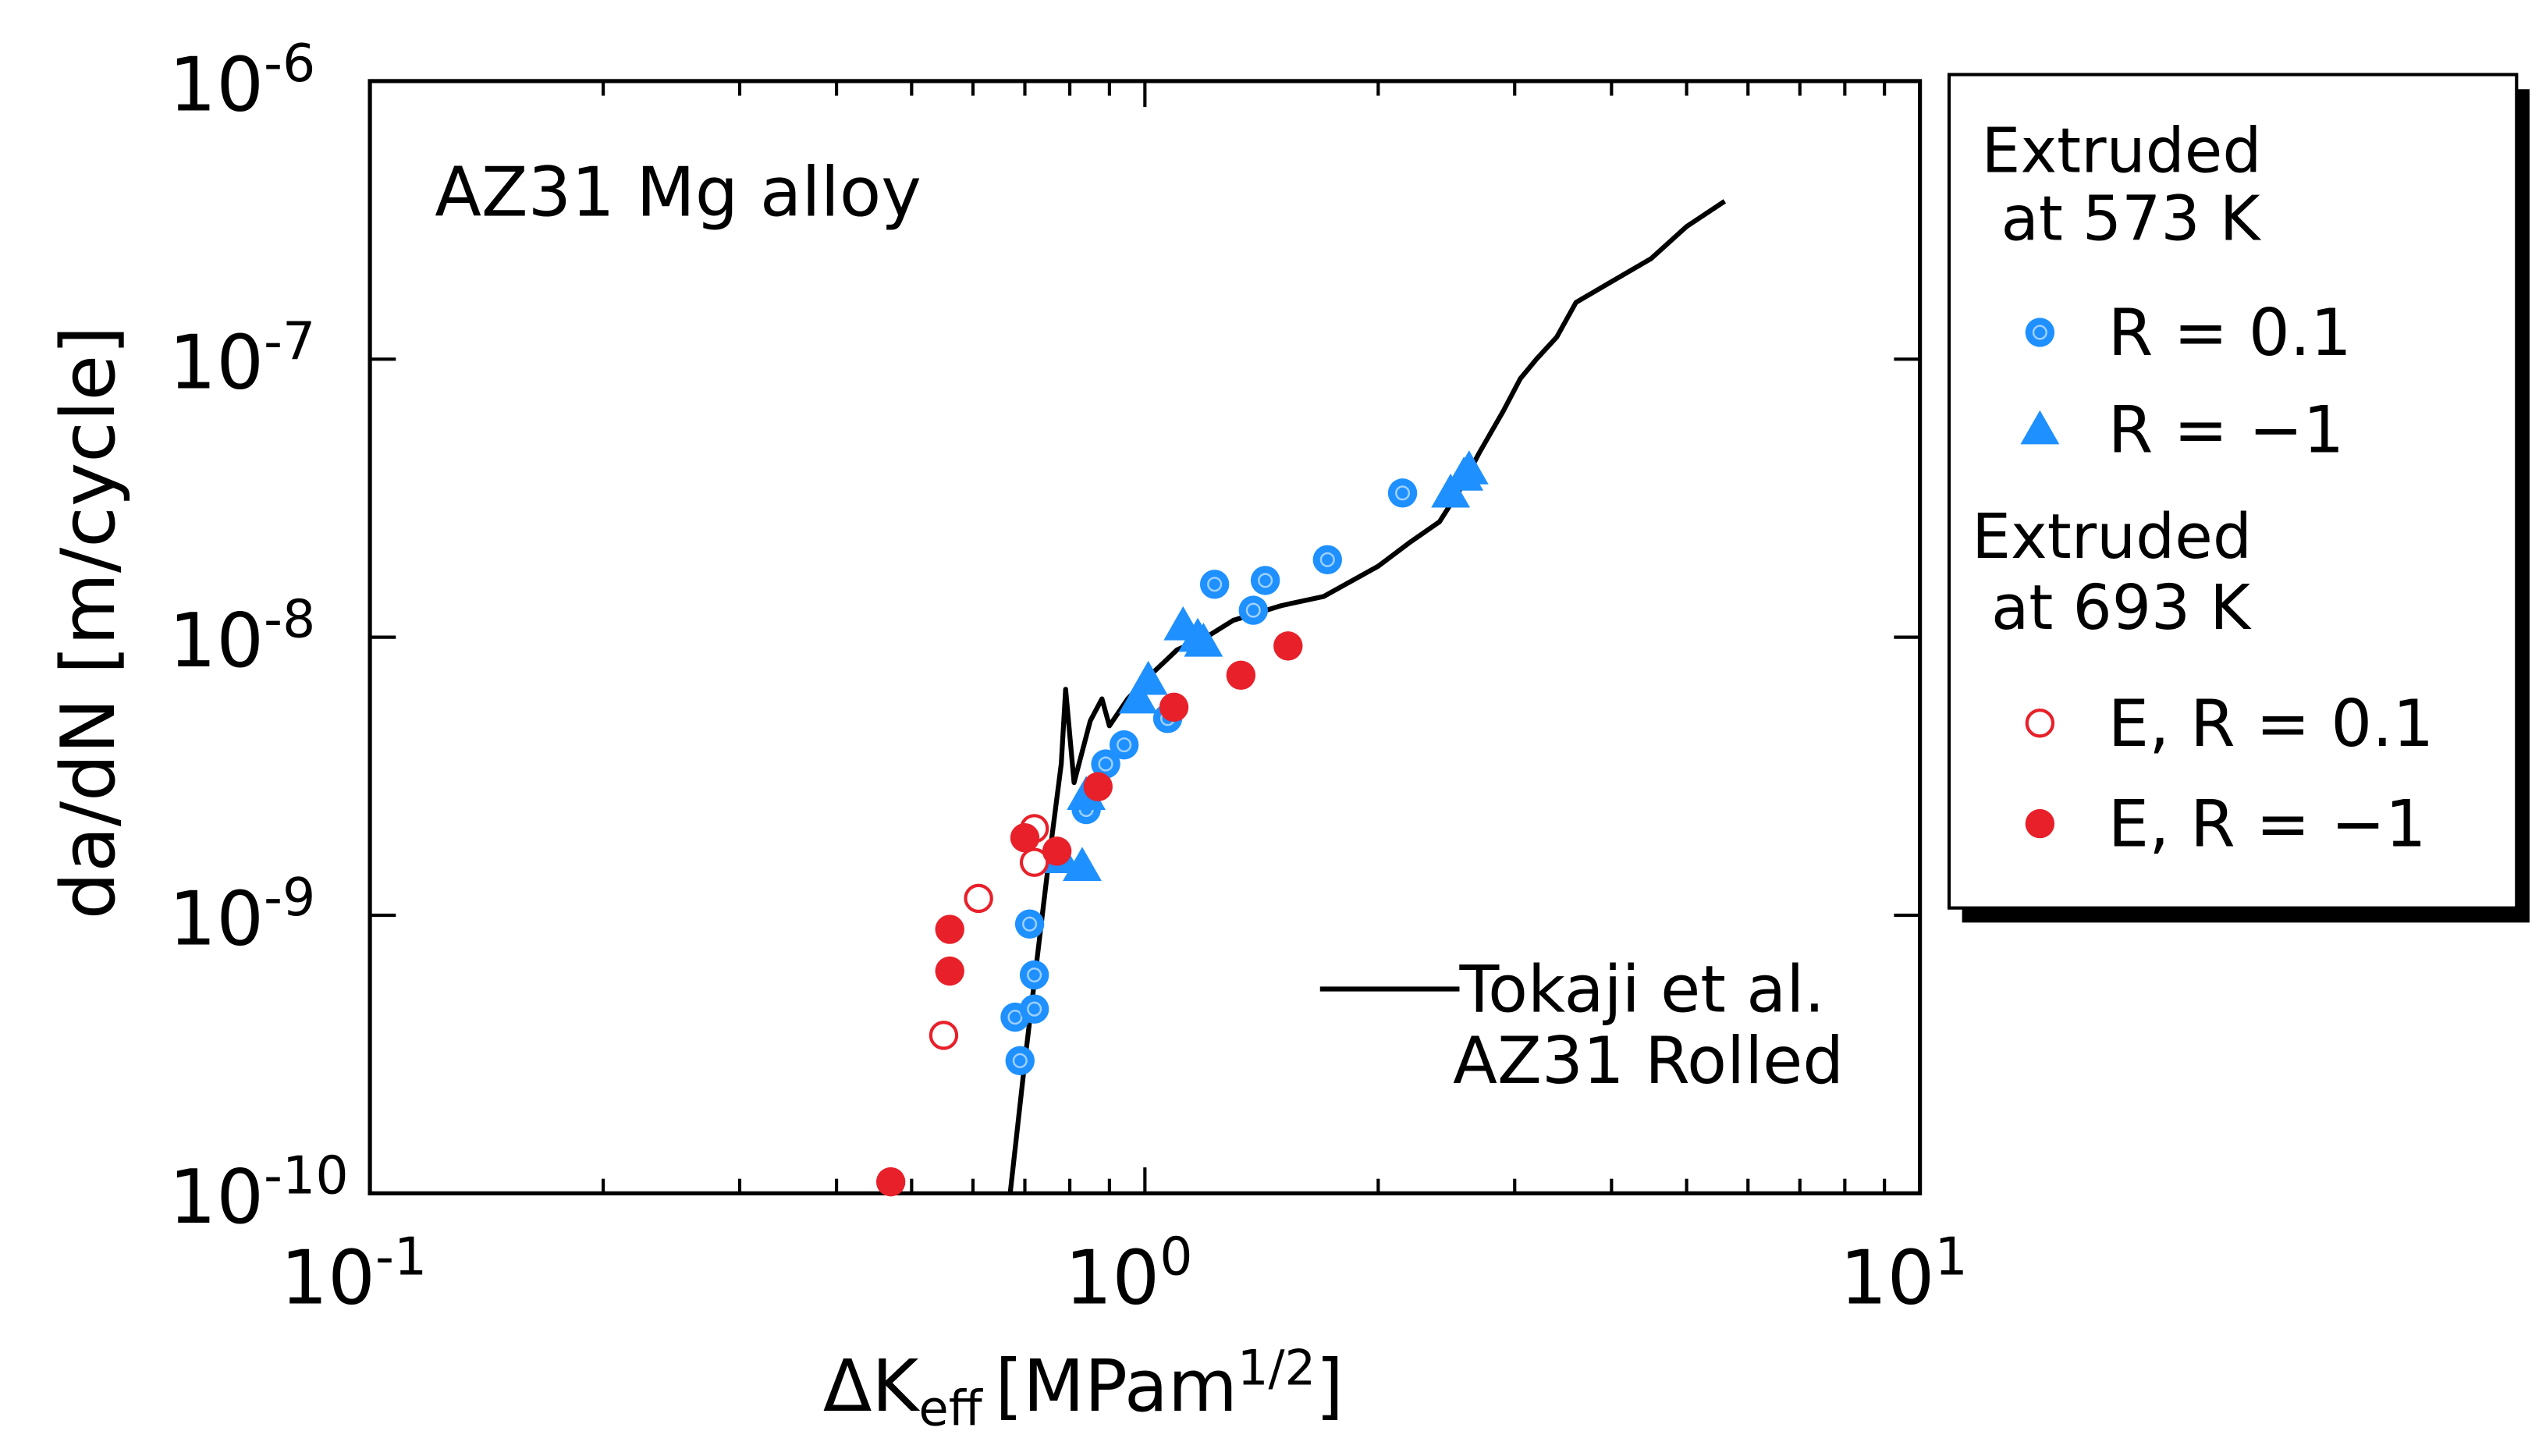  I want to click on x-axis-label: ΔKeff [MPam1/2], so click(1083, 1388).